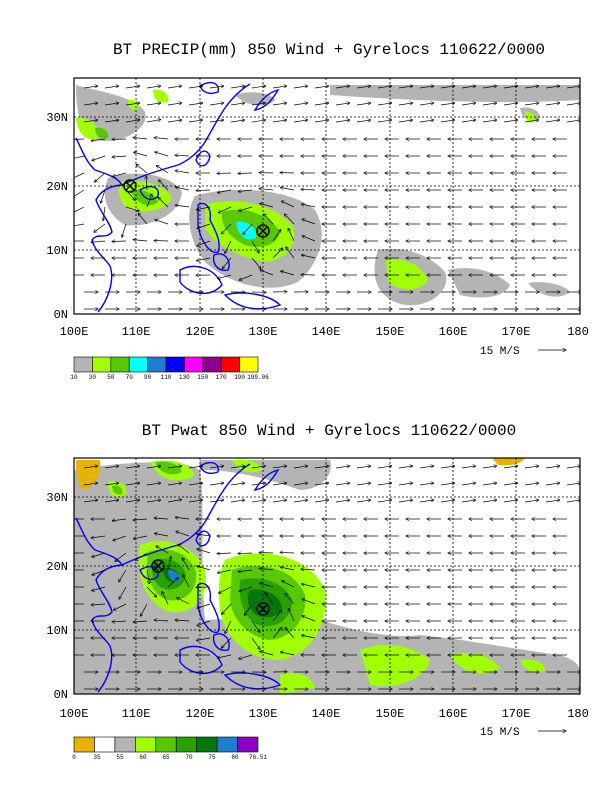 The width and height of the screenshot is (612, 792). What do you see at coordinates (390, 714) in the screenshot?
I see `x-tick-label: 150E` at bounding box center [390, 714].